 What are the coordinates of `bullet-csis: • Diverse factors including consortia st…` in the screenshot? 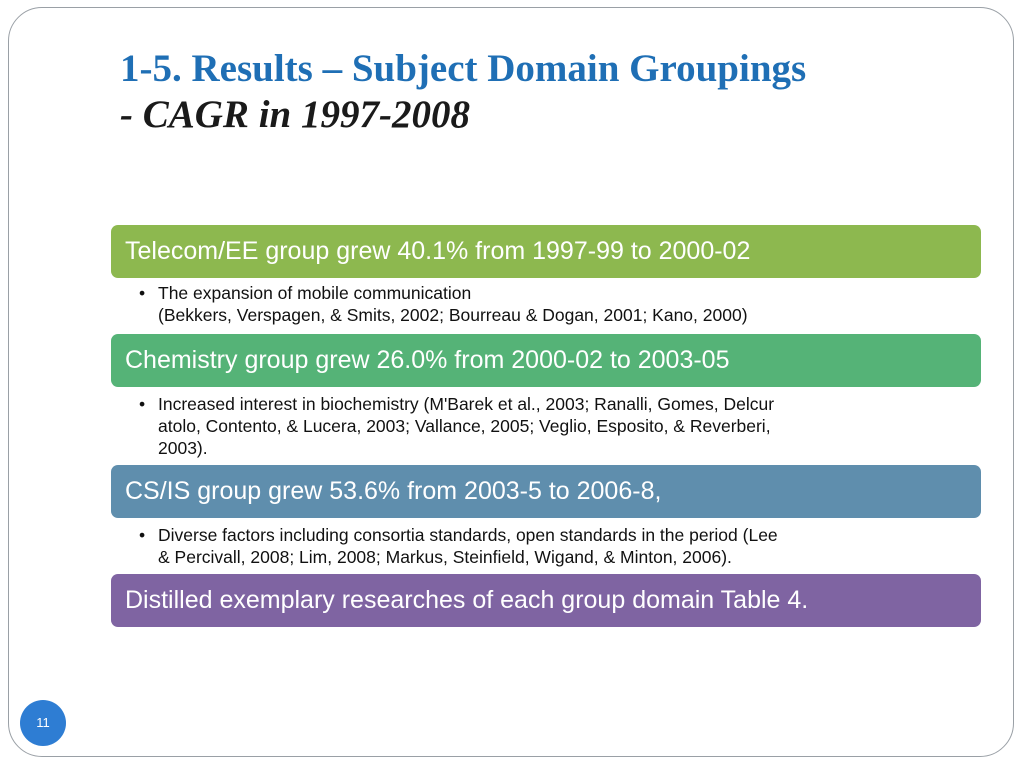 It's located at (554, 546).